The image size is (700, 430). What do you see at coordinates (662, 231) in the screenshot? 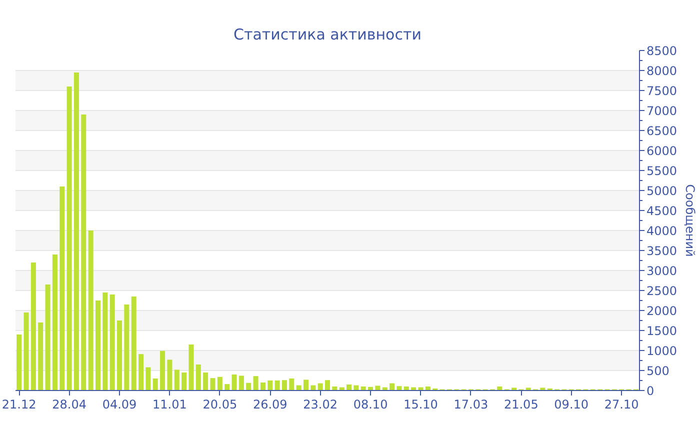
I see `y-tick-label: 4000` at bounding box center [662, 231].